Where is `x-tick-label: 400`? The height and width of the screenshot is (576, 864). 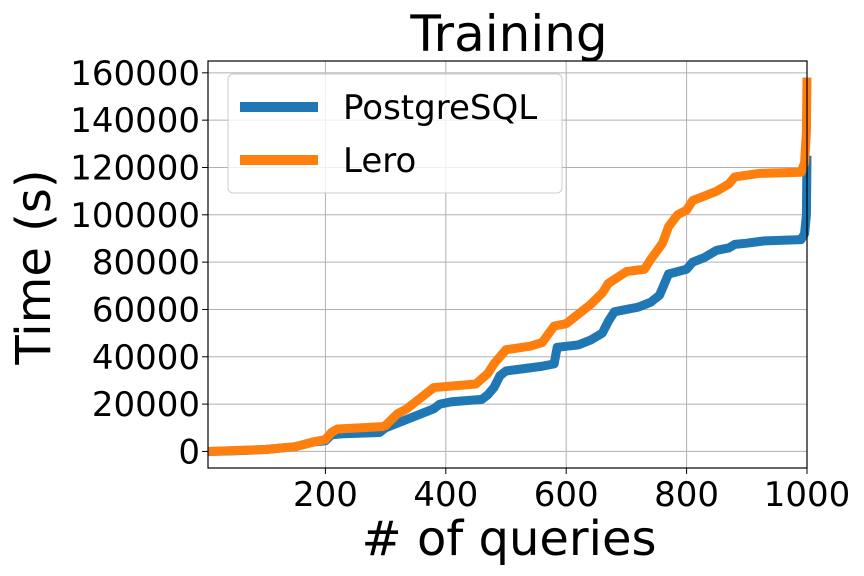 x-tick-label: 400 is located at coordinates (445, 495).